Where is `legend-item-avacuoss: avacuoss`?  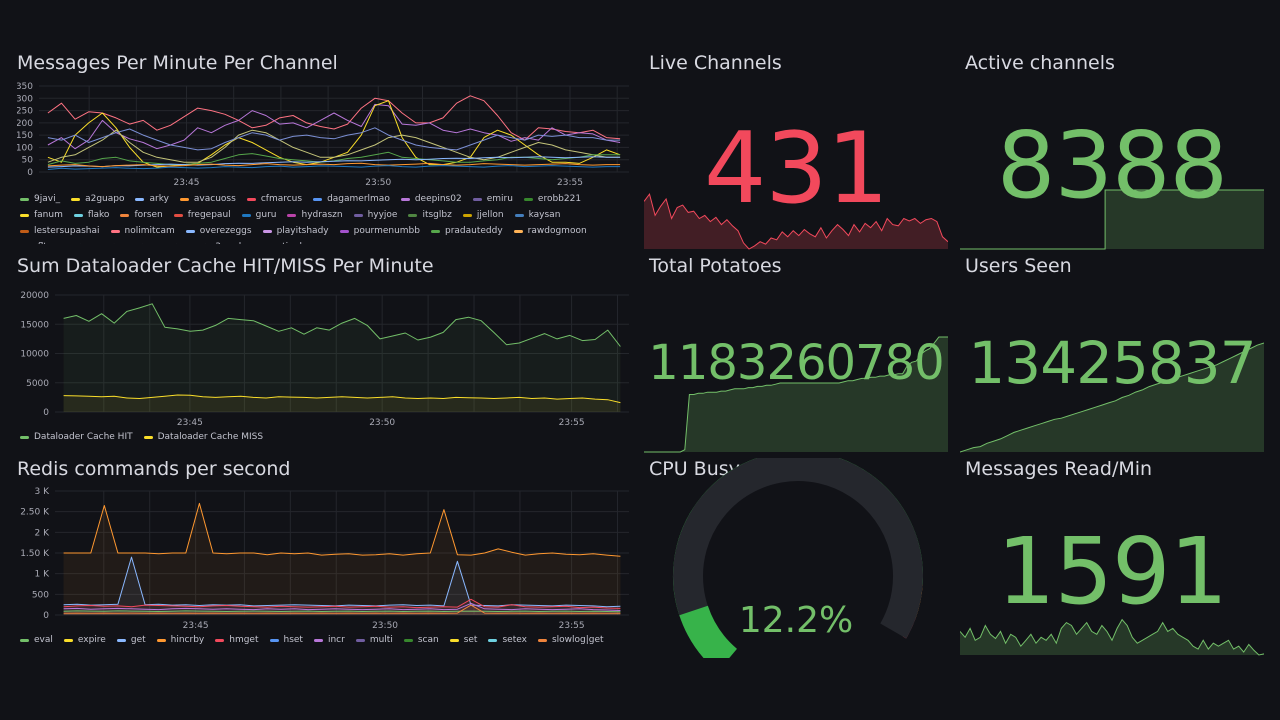
legend-item-avacuoss: avacuoss is located at coordinates (207, 199).